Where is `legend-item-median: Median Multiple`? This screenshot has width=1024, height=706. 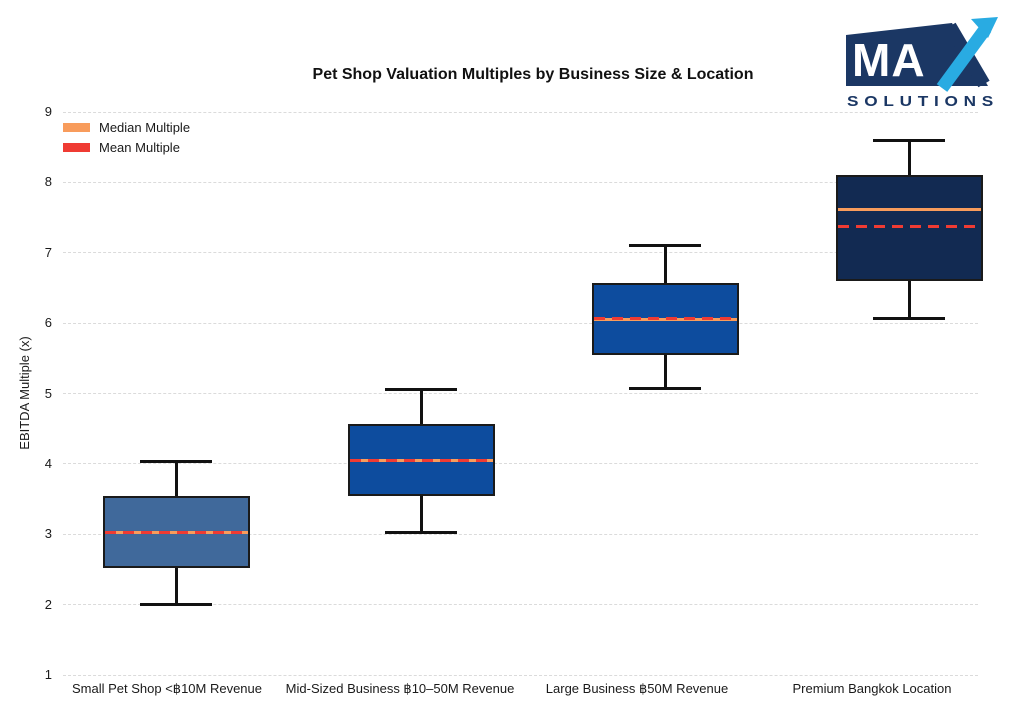
legend-item-median: Median Multiple is located at coordinates (126, 127).